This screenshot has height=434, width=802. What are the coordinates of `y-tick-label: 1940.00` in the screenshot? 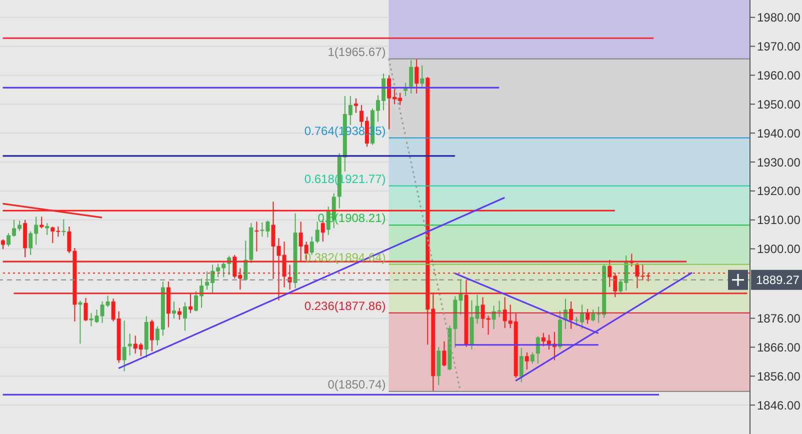 It's located at (779, 133).